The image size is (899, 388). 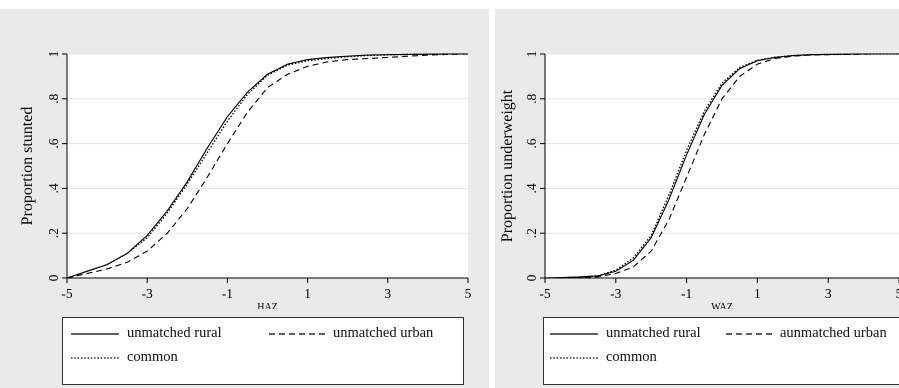 I want to click on legend-label: aunmatched urban, so click(x=833, y=333).